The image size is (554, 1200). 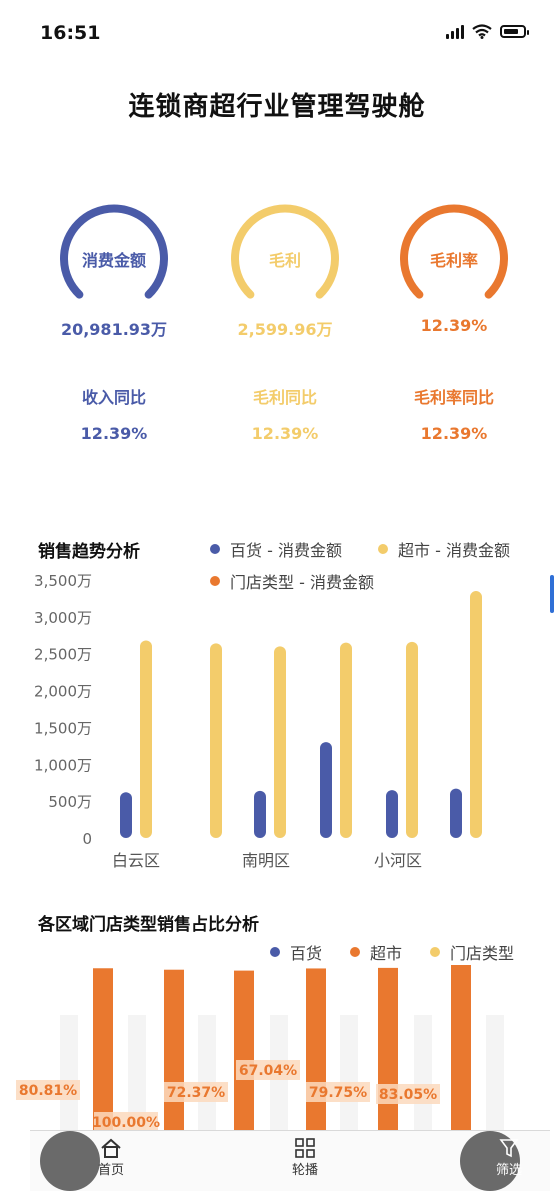 I want to click on y-tick-label: 0, so click(x=87, y=839).